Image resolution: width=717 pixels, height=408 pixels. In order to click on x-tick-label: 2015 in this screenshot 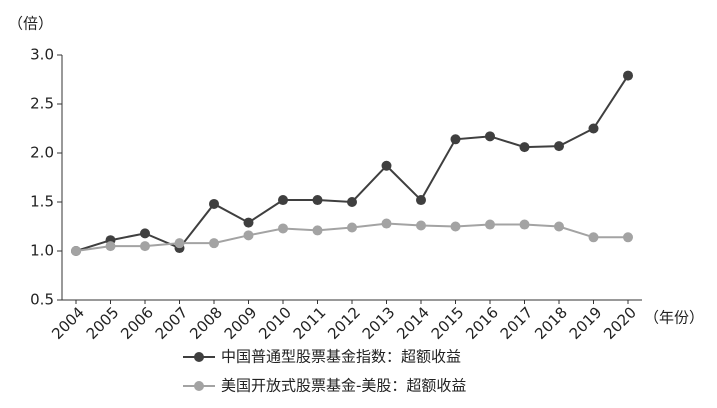, I will do `click(448, 323)`.